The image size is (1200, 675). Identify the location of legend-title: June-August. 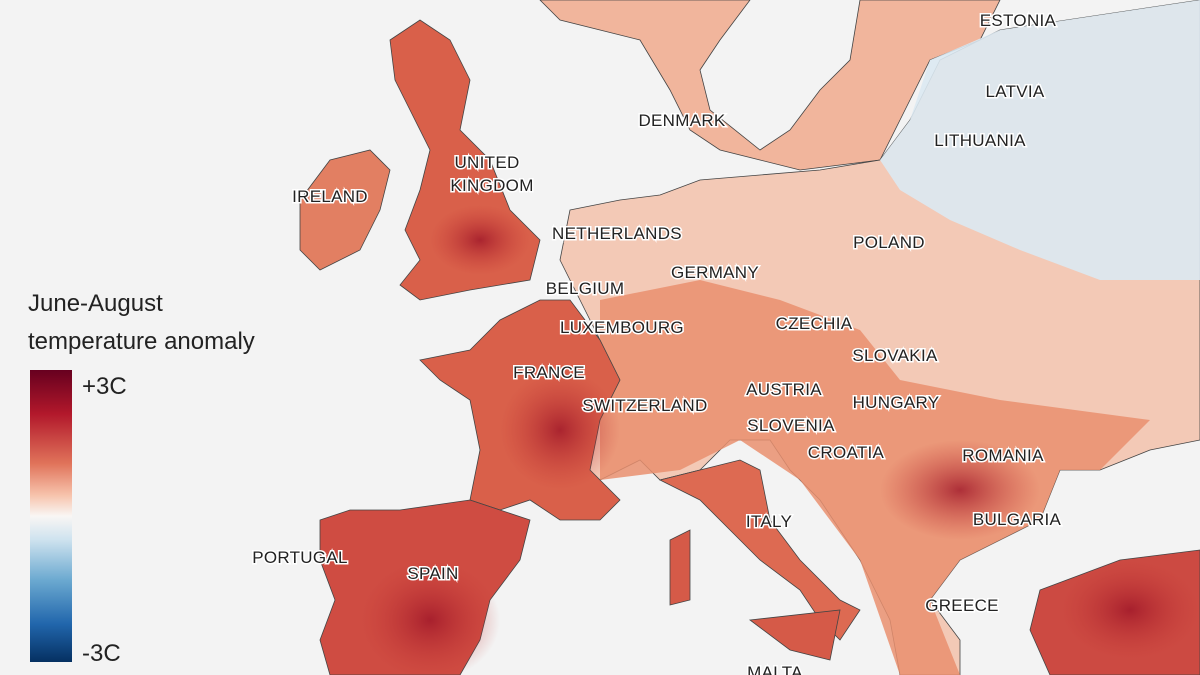
(95, 303).